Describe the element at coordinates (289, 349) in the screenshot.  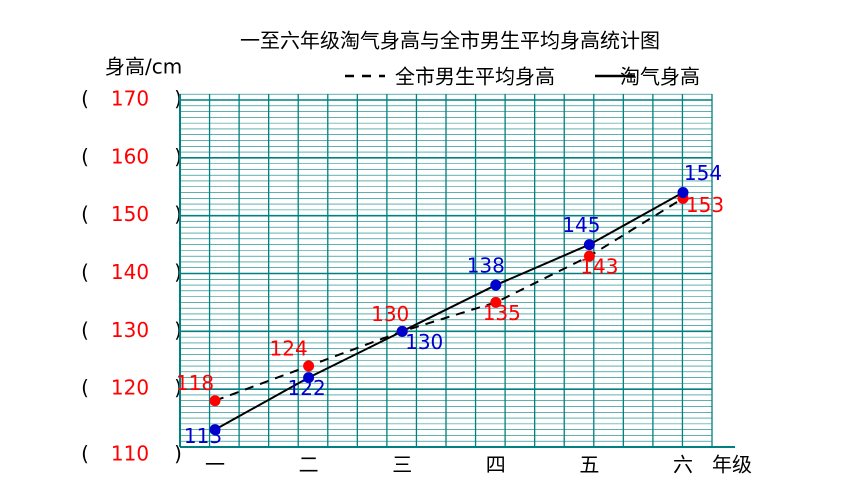
I see `data-label: 124` at that location.